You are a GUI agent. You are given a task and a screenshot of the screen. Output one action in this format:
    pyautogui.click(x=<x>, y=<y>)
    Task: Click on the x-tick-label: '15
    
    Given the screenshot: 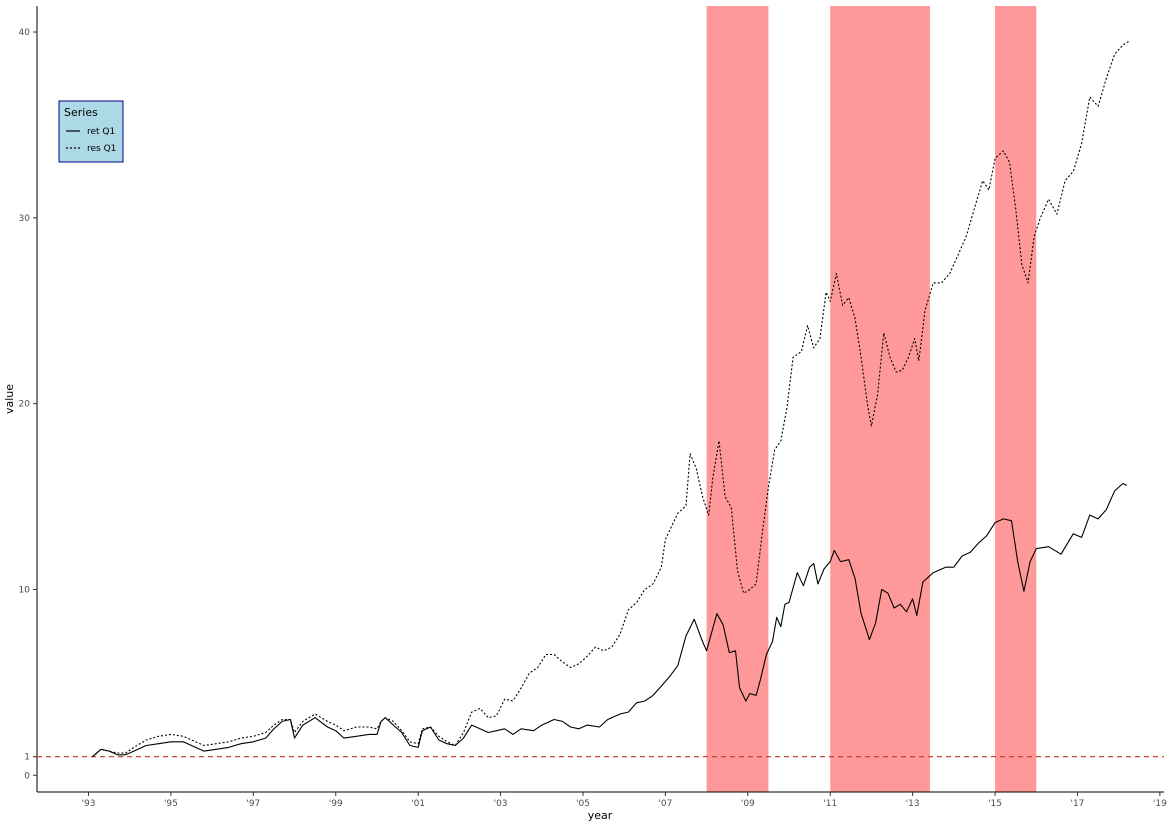 What is the action you would take?
    pyautogui.click(x=995, y=804)
    